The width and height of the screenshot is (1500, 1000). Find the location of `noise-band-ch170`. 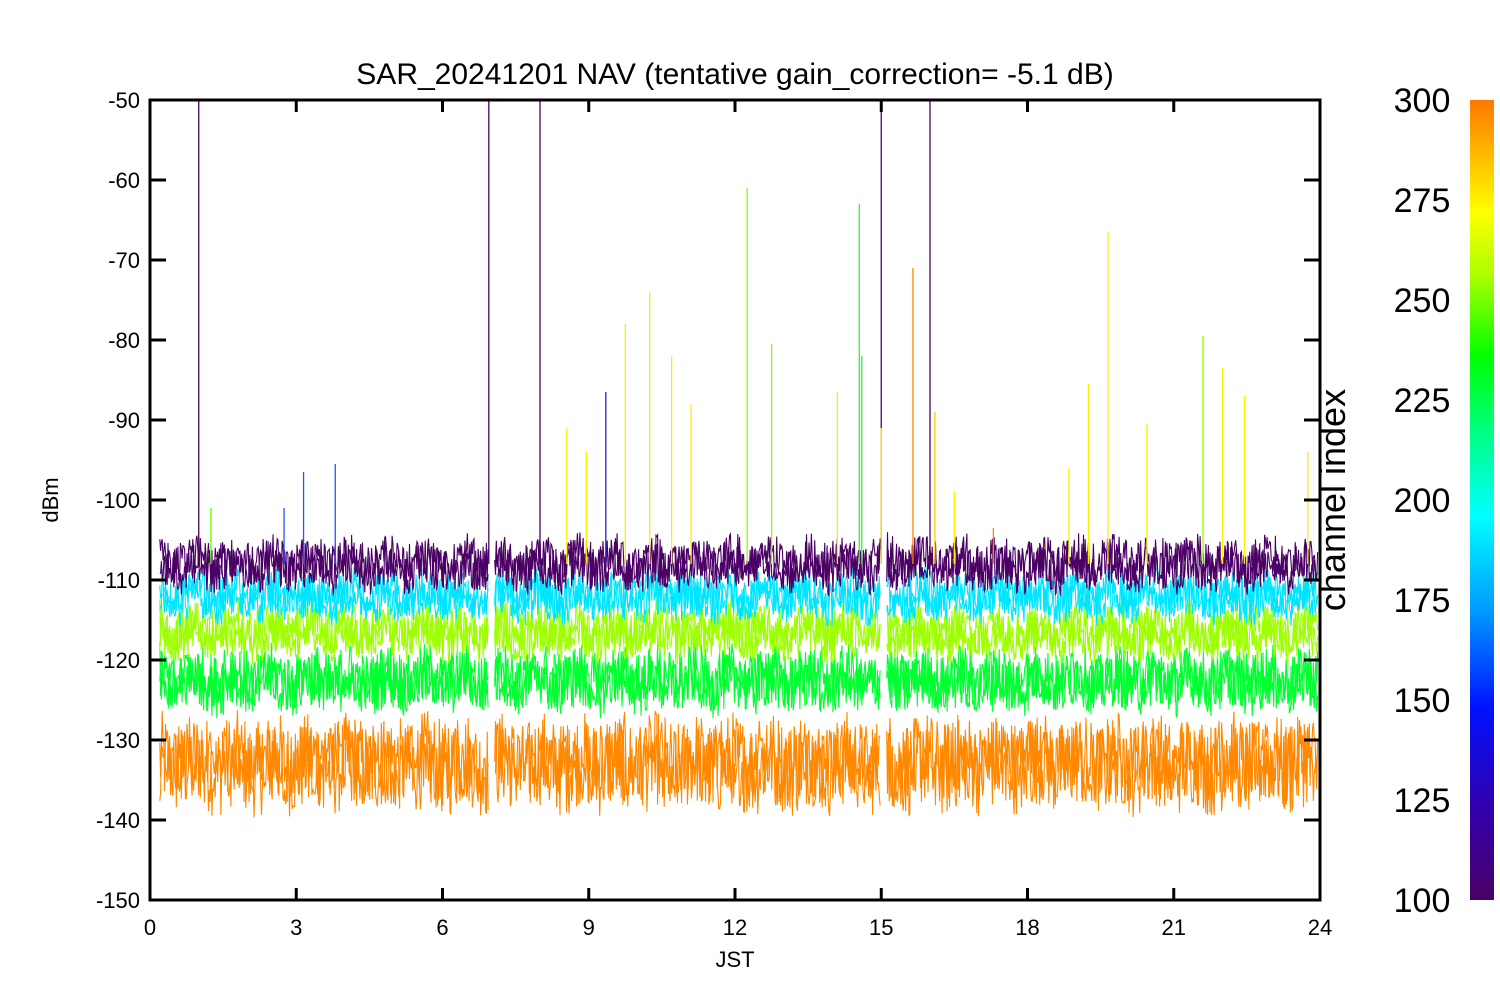

noise-band-ch170 is located at coordinates (739, 597).